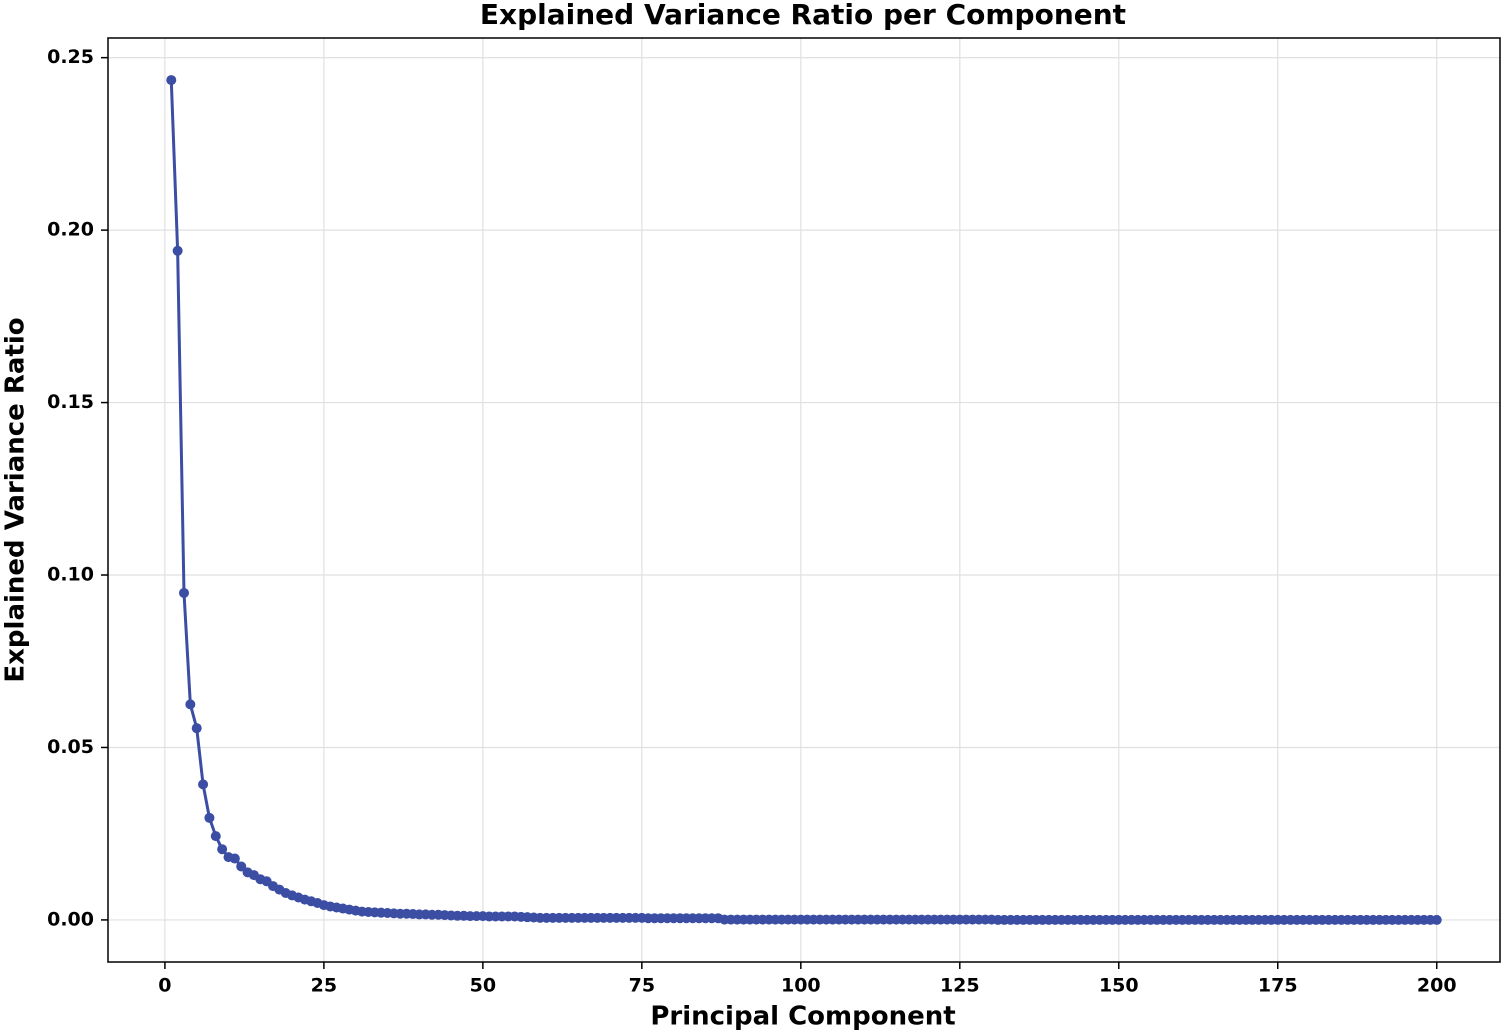 The image size is (1507, 1035). Describe the element at coordinates (70, 57) in the screenshot. I see `y-tick-label: 0.25` at that location.